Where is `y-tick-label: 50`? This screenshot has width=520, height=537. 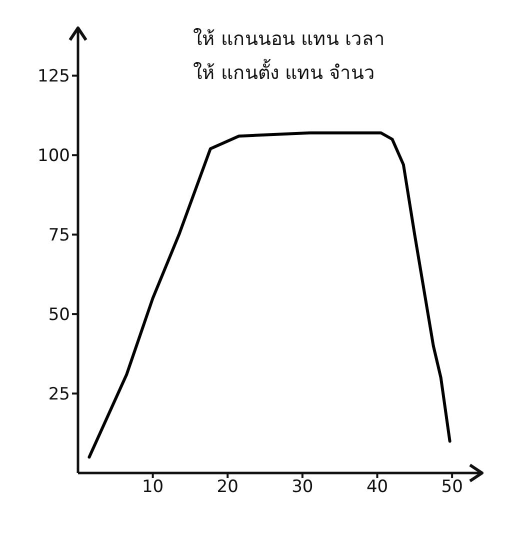 y-tick-label: 50 is located at coordinates (59, 315).